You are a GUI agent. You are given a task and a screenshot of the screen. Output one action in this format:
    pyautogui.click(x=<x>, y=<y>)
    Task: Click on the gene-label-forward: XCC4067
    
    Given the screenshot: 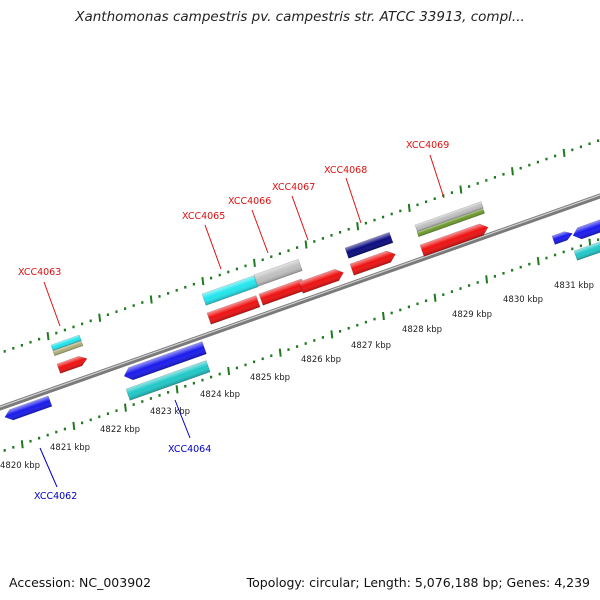 What is the action you would take?
    pyautogui.click(x=293, y=187)
    